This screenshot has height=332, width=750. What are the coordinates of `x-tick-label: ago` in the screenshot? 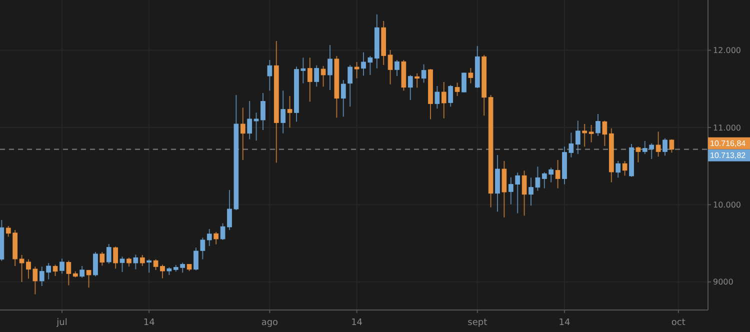 It's located at (270, 323).